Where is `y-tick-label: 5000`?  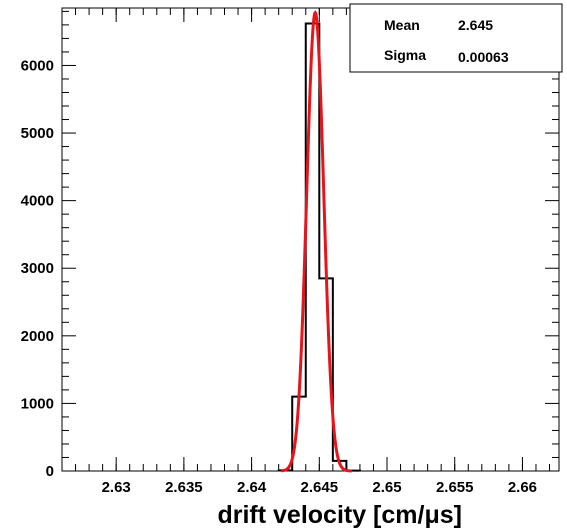 y-tick-label: 5000 is located at coordinates (37, 133).